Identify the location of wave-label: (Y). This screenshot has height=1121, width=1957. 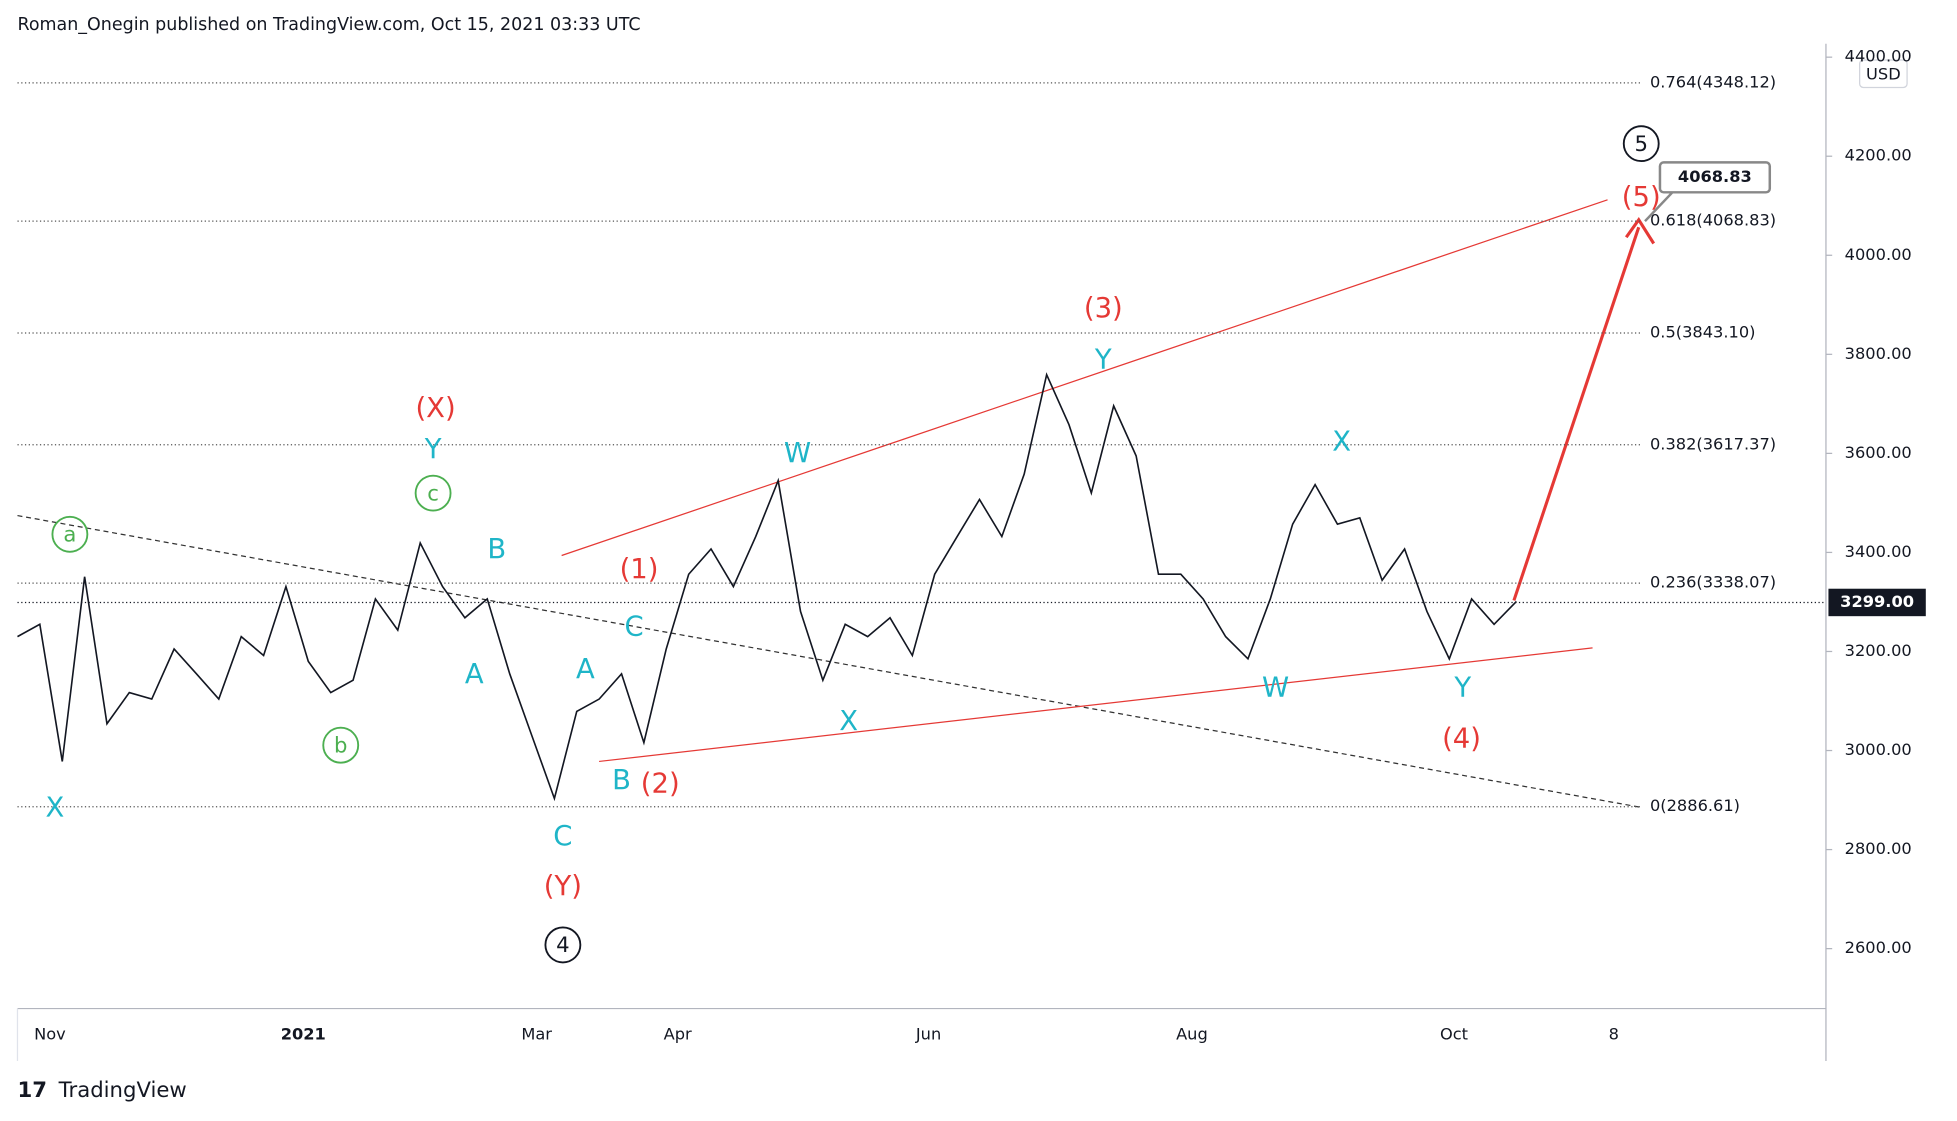
(563, 886).